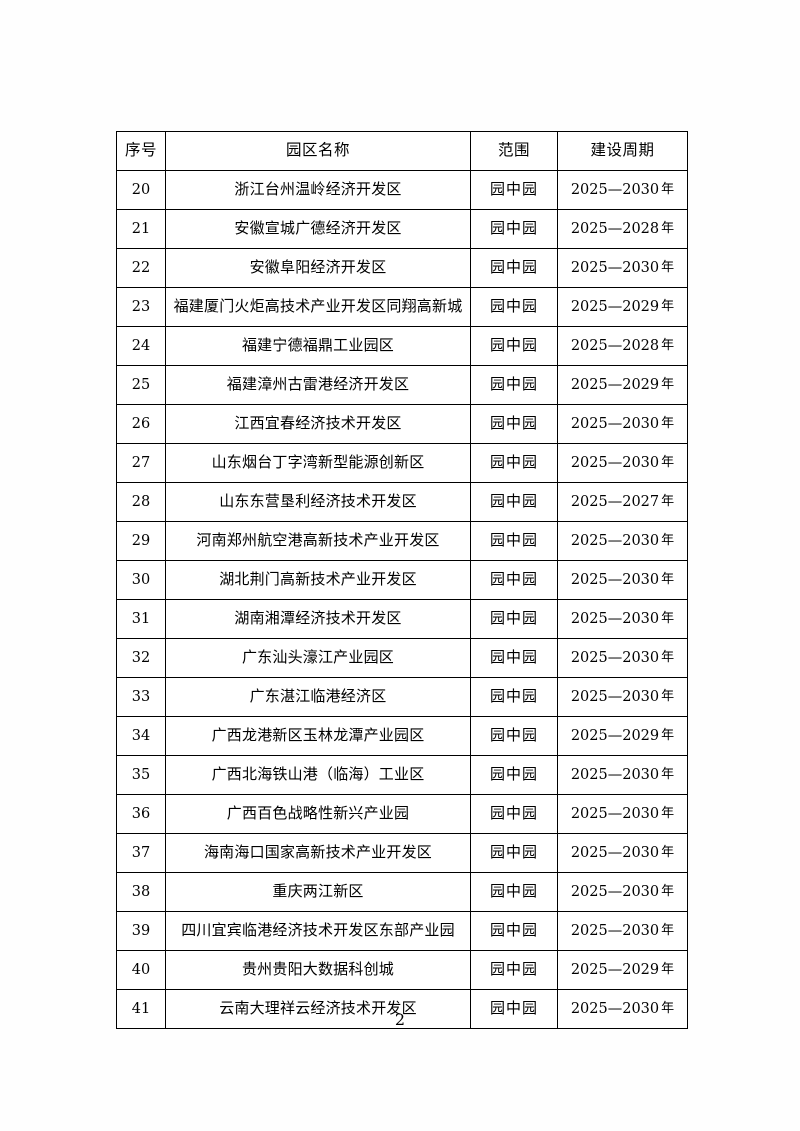  I want to click on table-row: 24 福建宁德福鼎工业园区 园中园 2025—2028 年, so click(402, 346).